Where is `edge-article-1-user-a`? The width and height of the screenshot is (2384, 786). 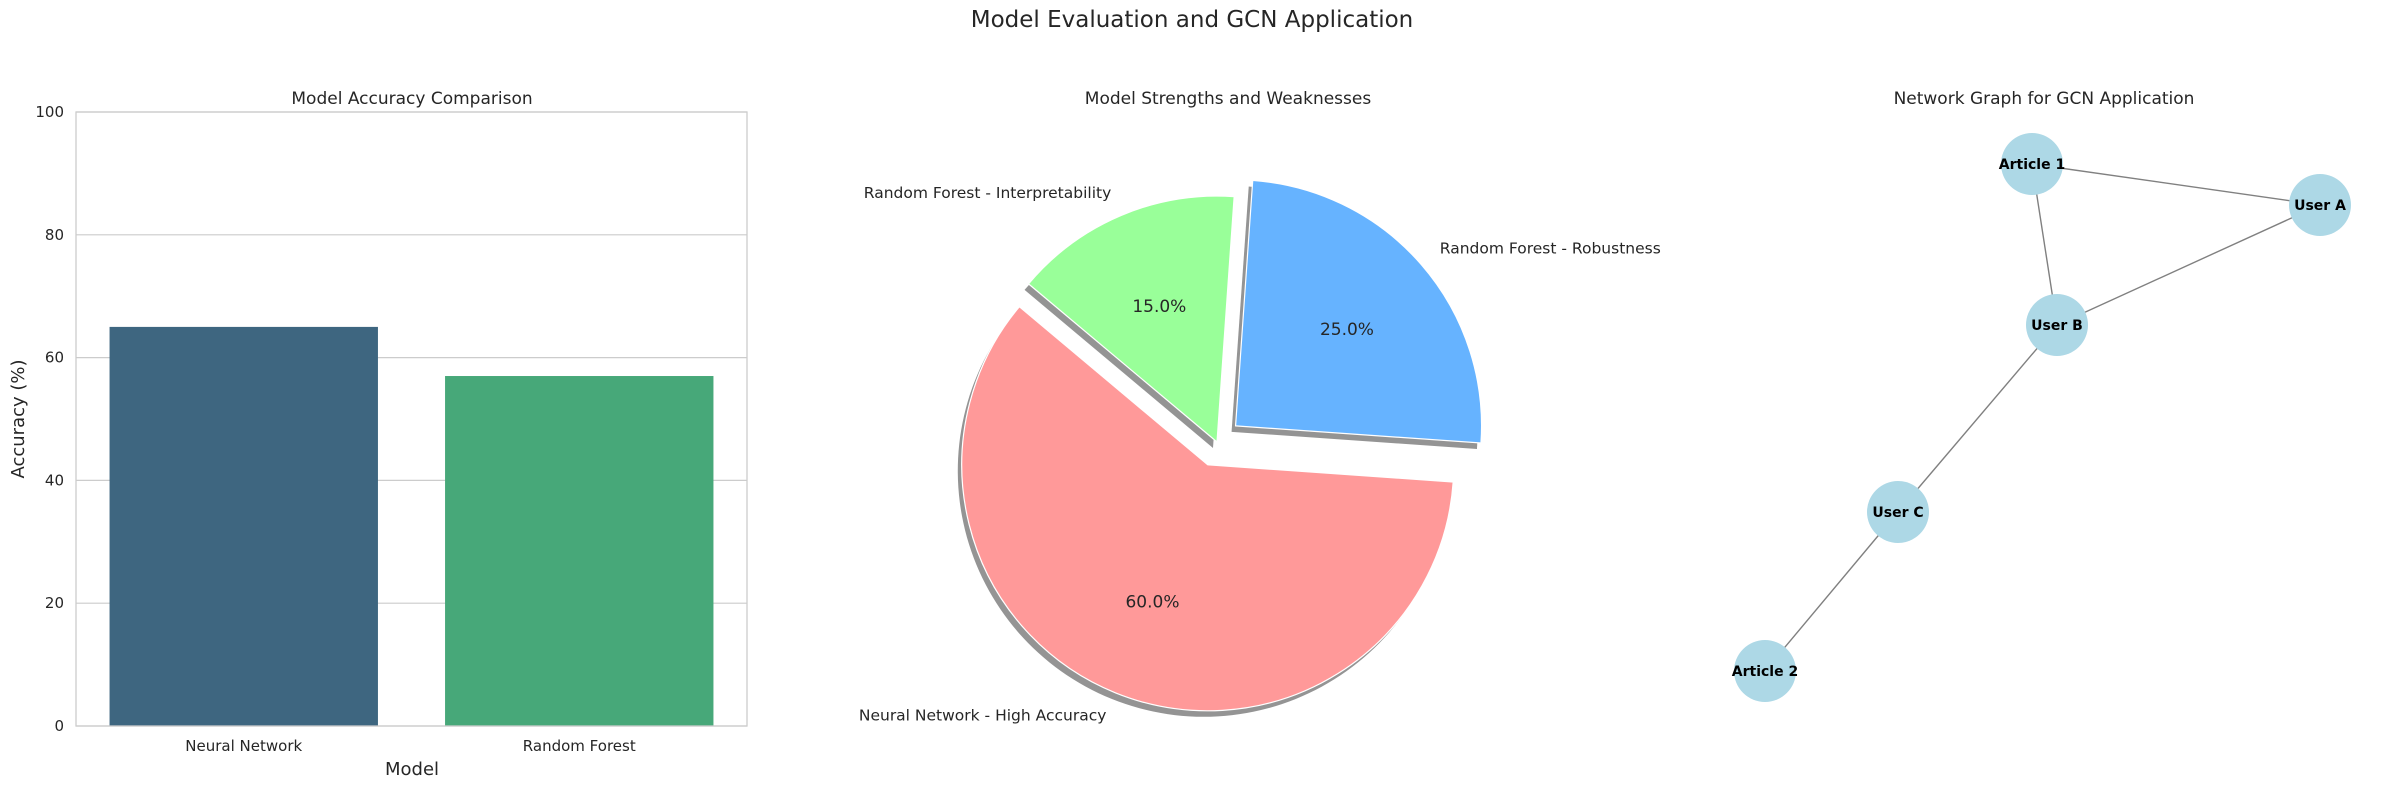
edge-article-1-user-a is located at coordinates (2176, 184).